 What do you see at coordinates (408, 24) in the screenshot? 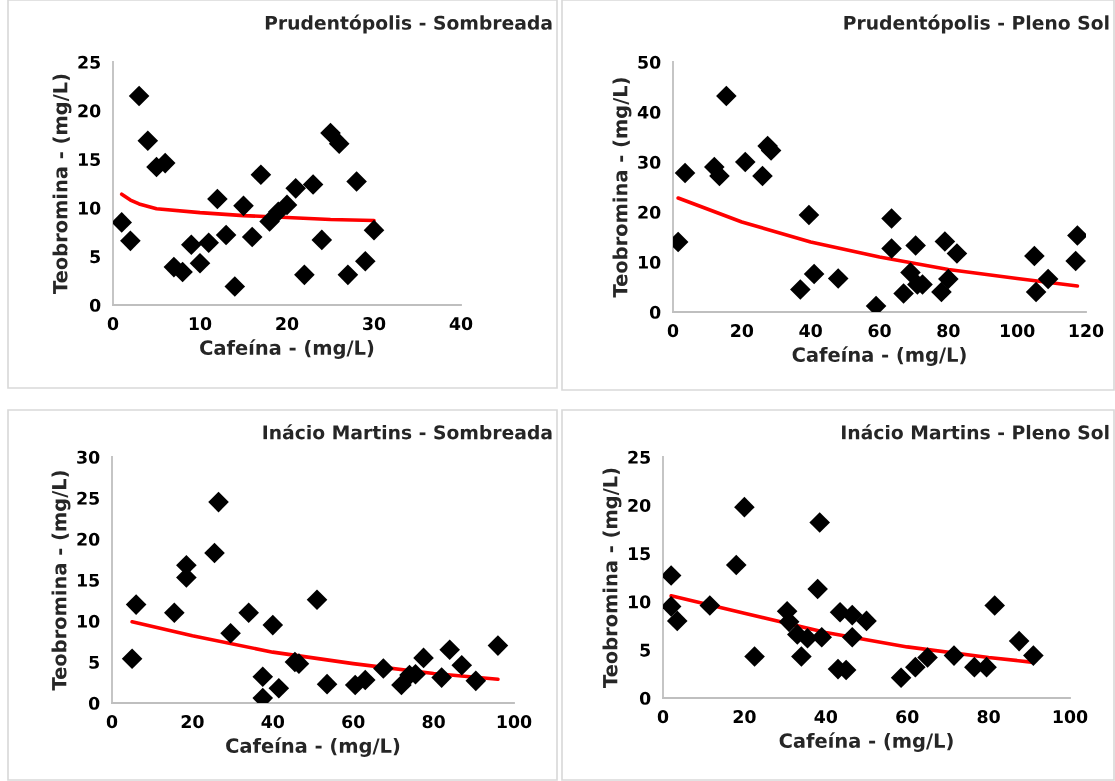
I see `chart-title: Prudentópolis - Sombreada` at bounding box center [408, 24].